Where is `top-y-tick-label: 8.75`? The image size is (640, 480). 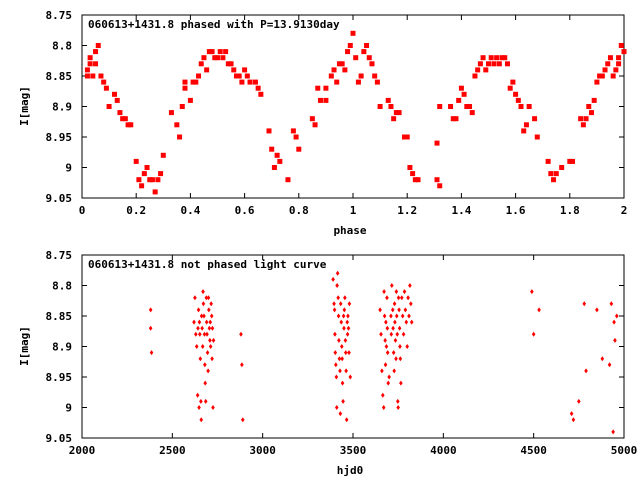 top-y-tick-label: 8.75 is located at coordinates (59, 15).